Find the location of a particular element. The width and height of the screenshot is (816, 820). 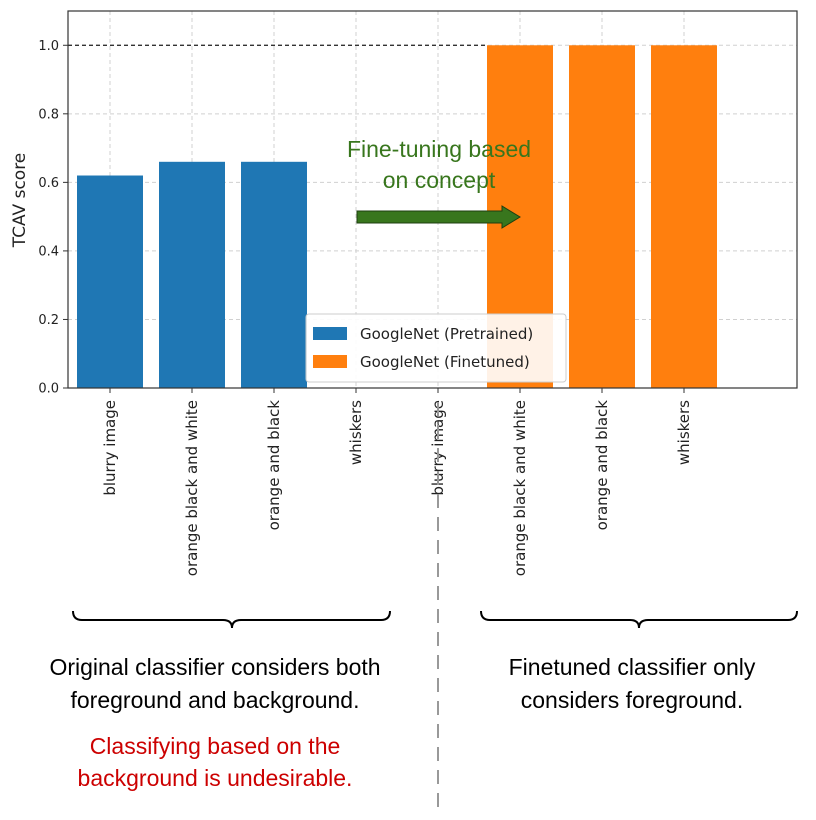

y-tick-label: 0.0 is located at coordinates (48, 389).